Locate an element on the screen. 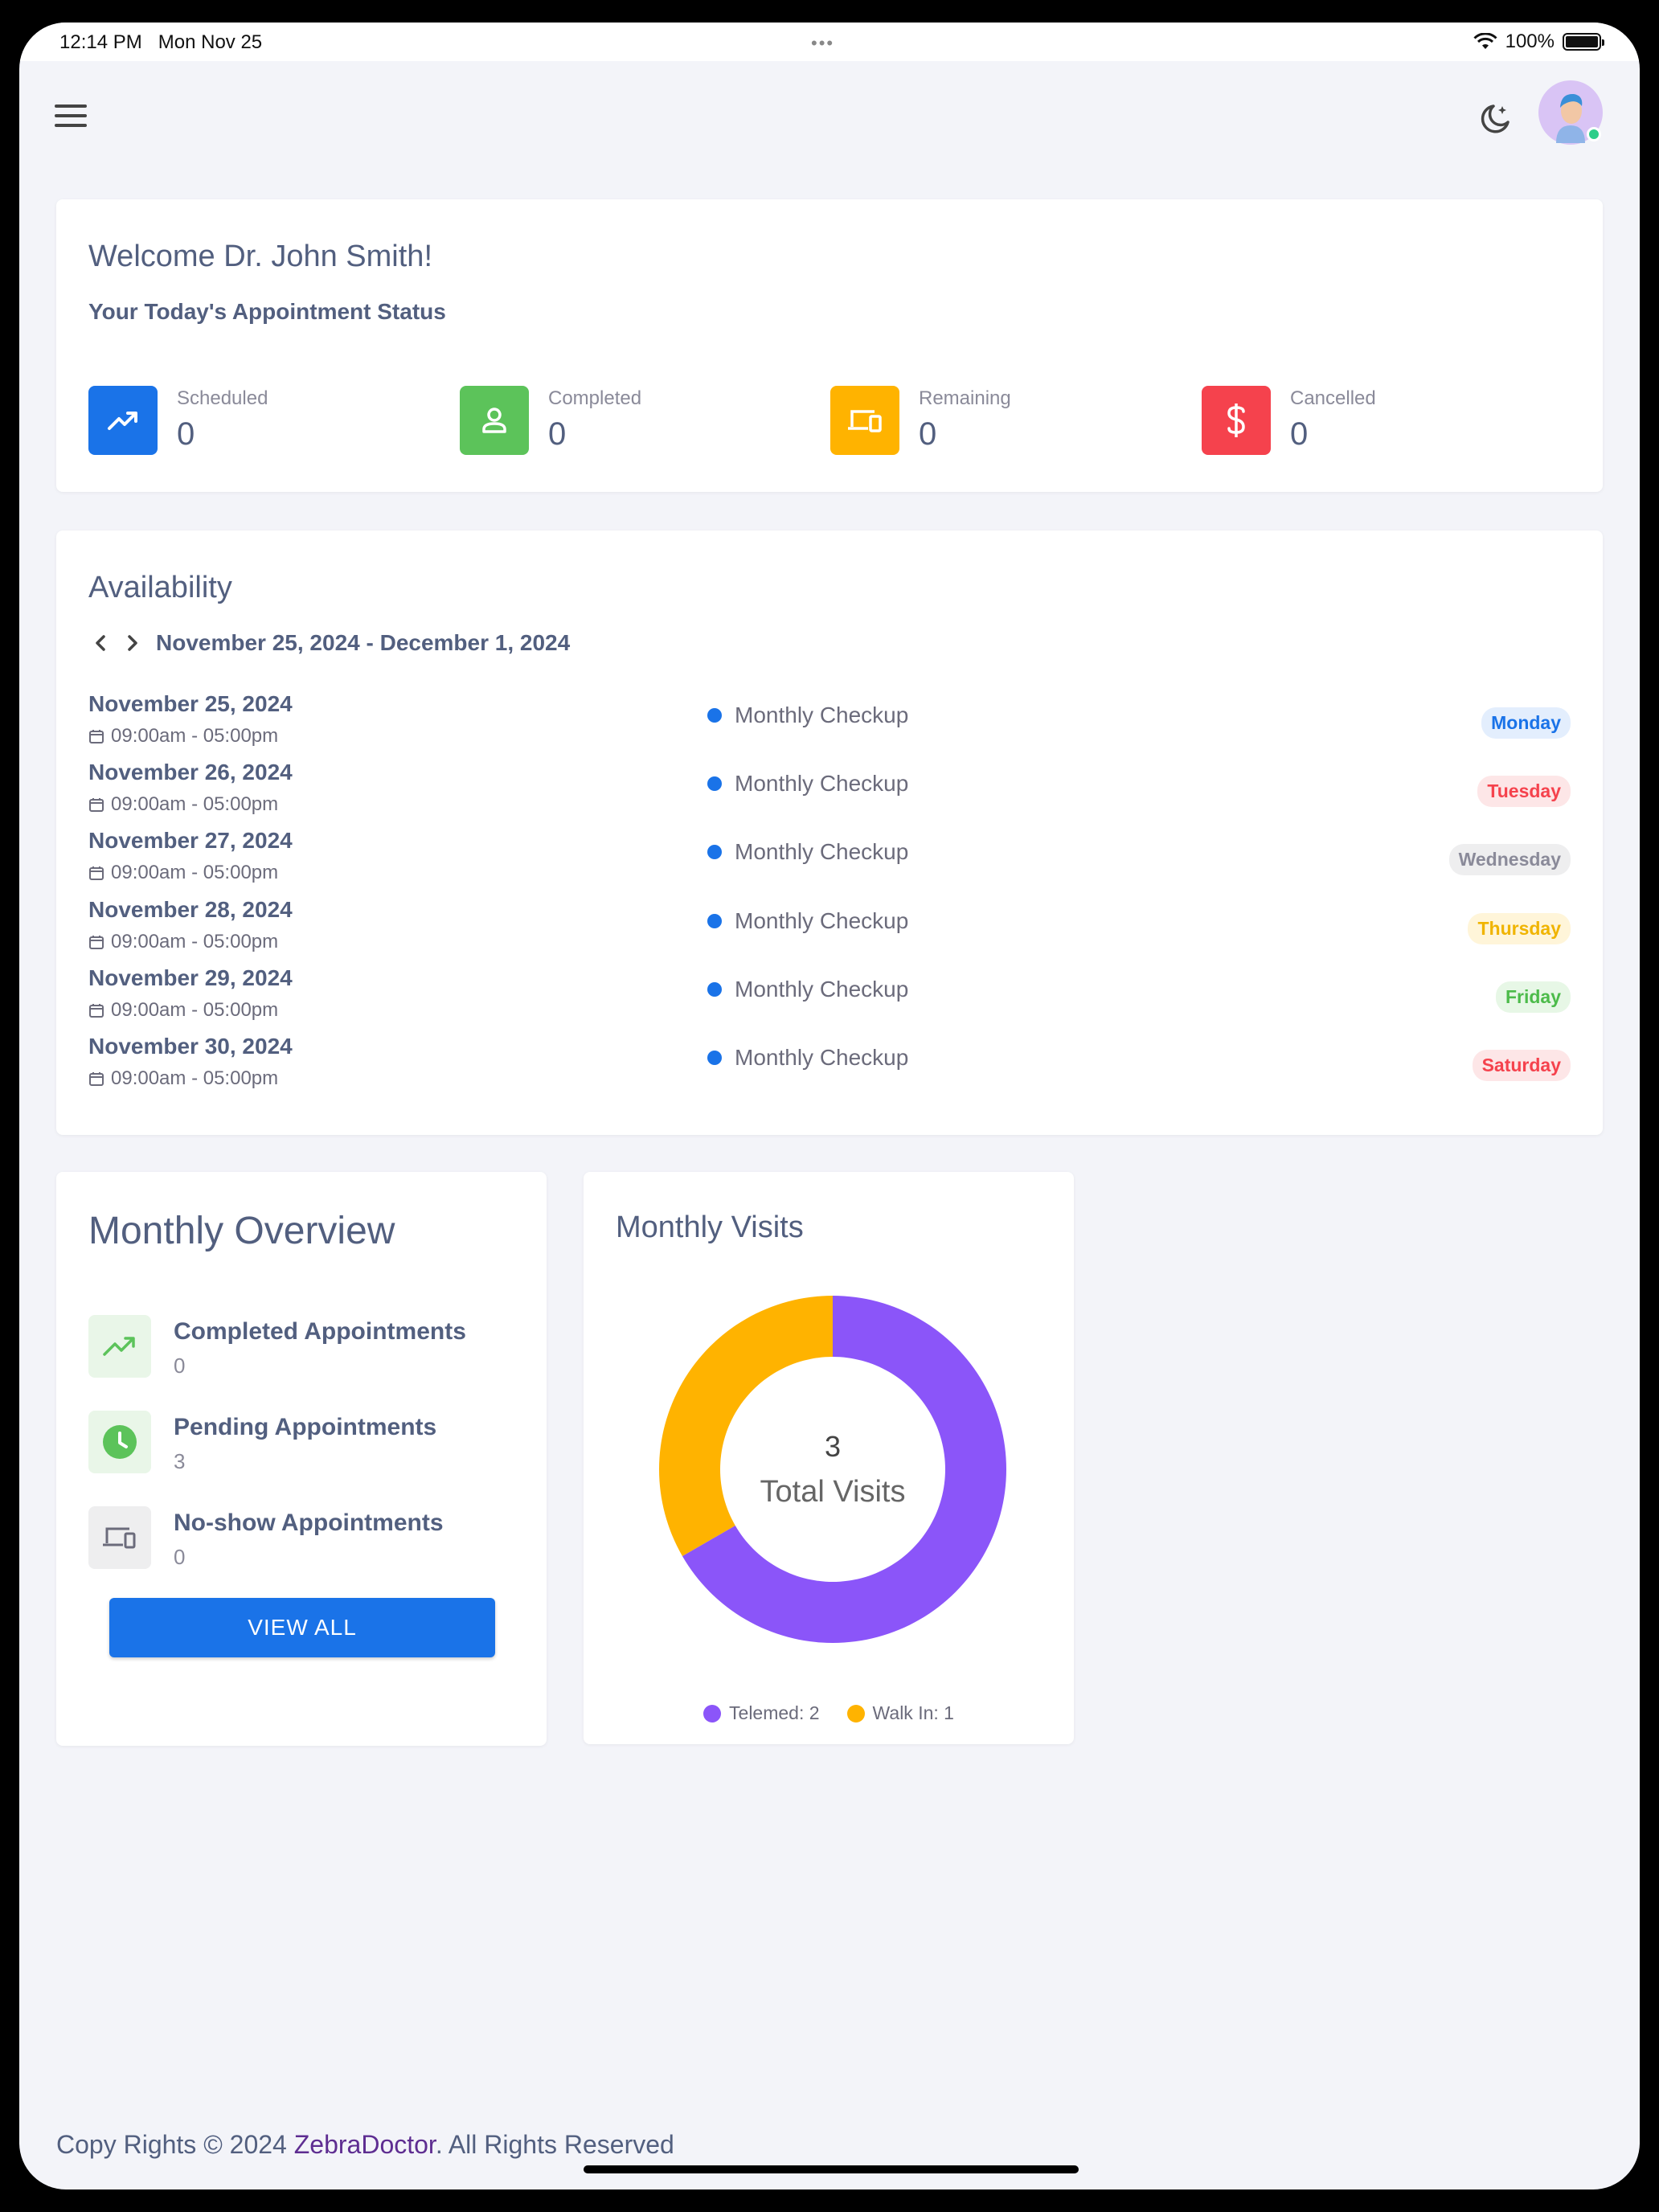  day-badge: Friday is located at coordinates (1533, 997).